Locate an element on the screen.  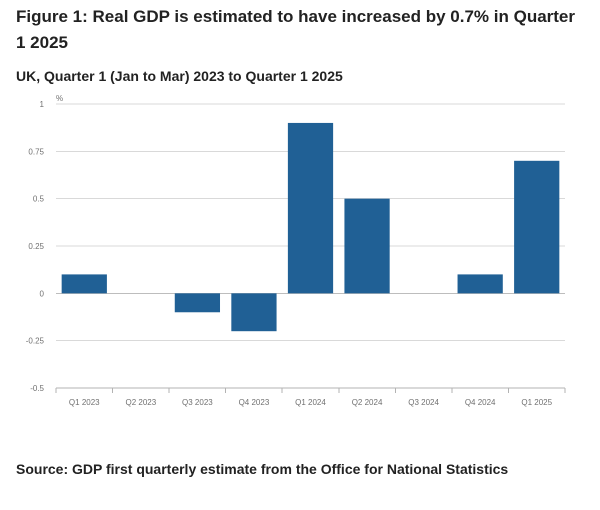
x-tick-label: Q4 2024 is located at coordinates (480, 402).